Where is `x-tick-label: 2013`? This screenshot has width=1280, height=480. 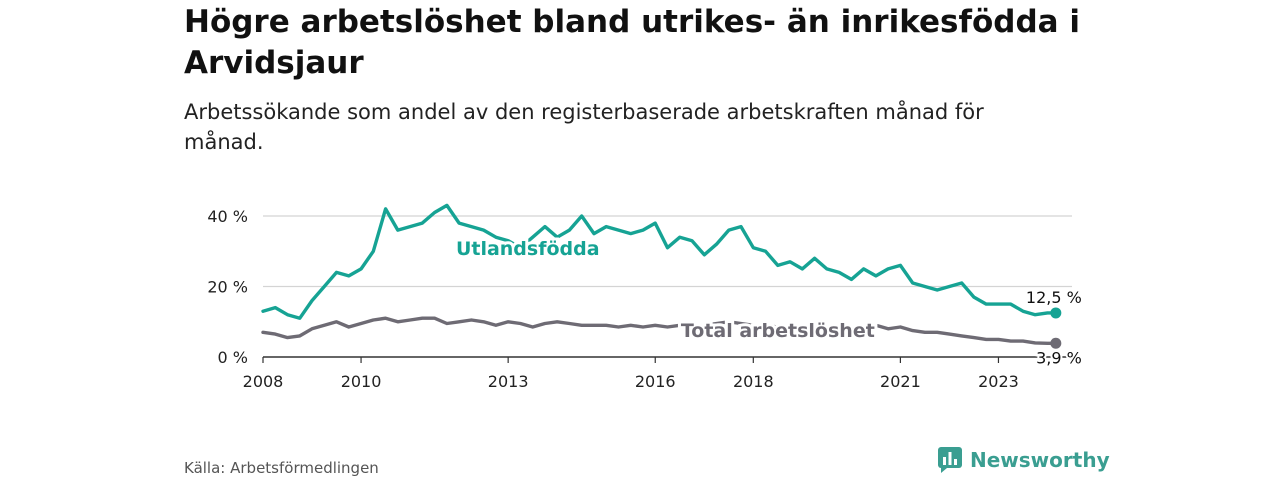
x-tick-label: 2013 is located at coordinates (508, 381).